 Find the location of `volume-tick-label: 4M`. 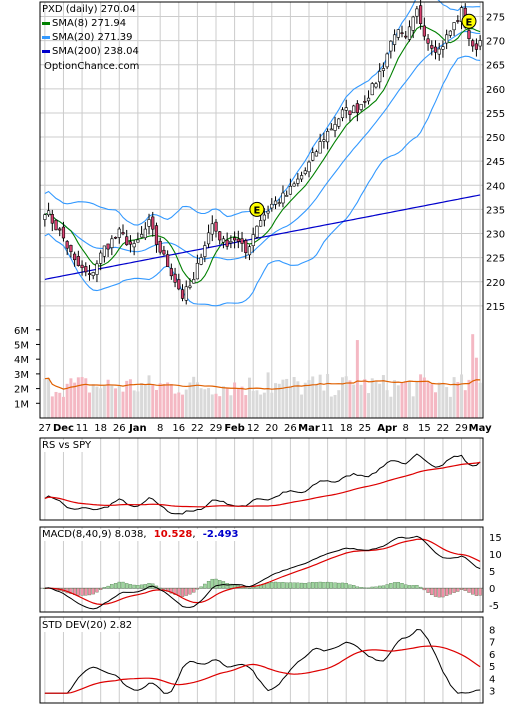

volume-tick-label: 4M is located at coordinates (21, 360).